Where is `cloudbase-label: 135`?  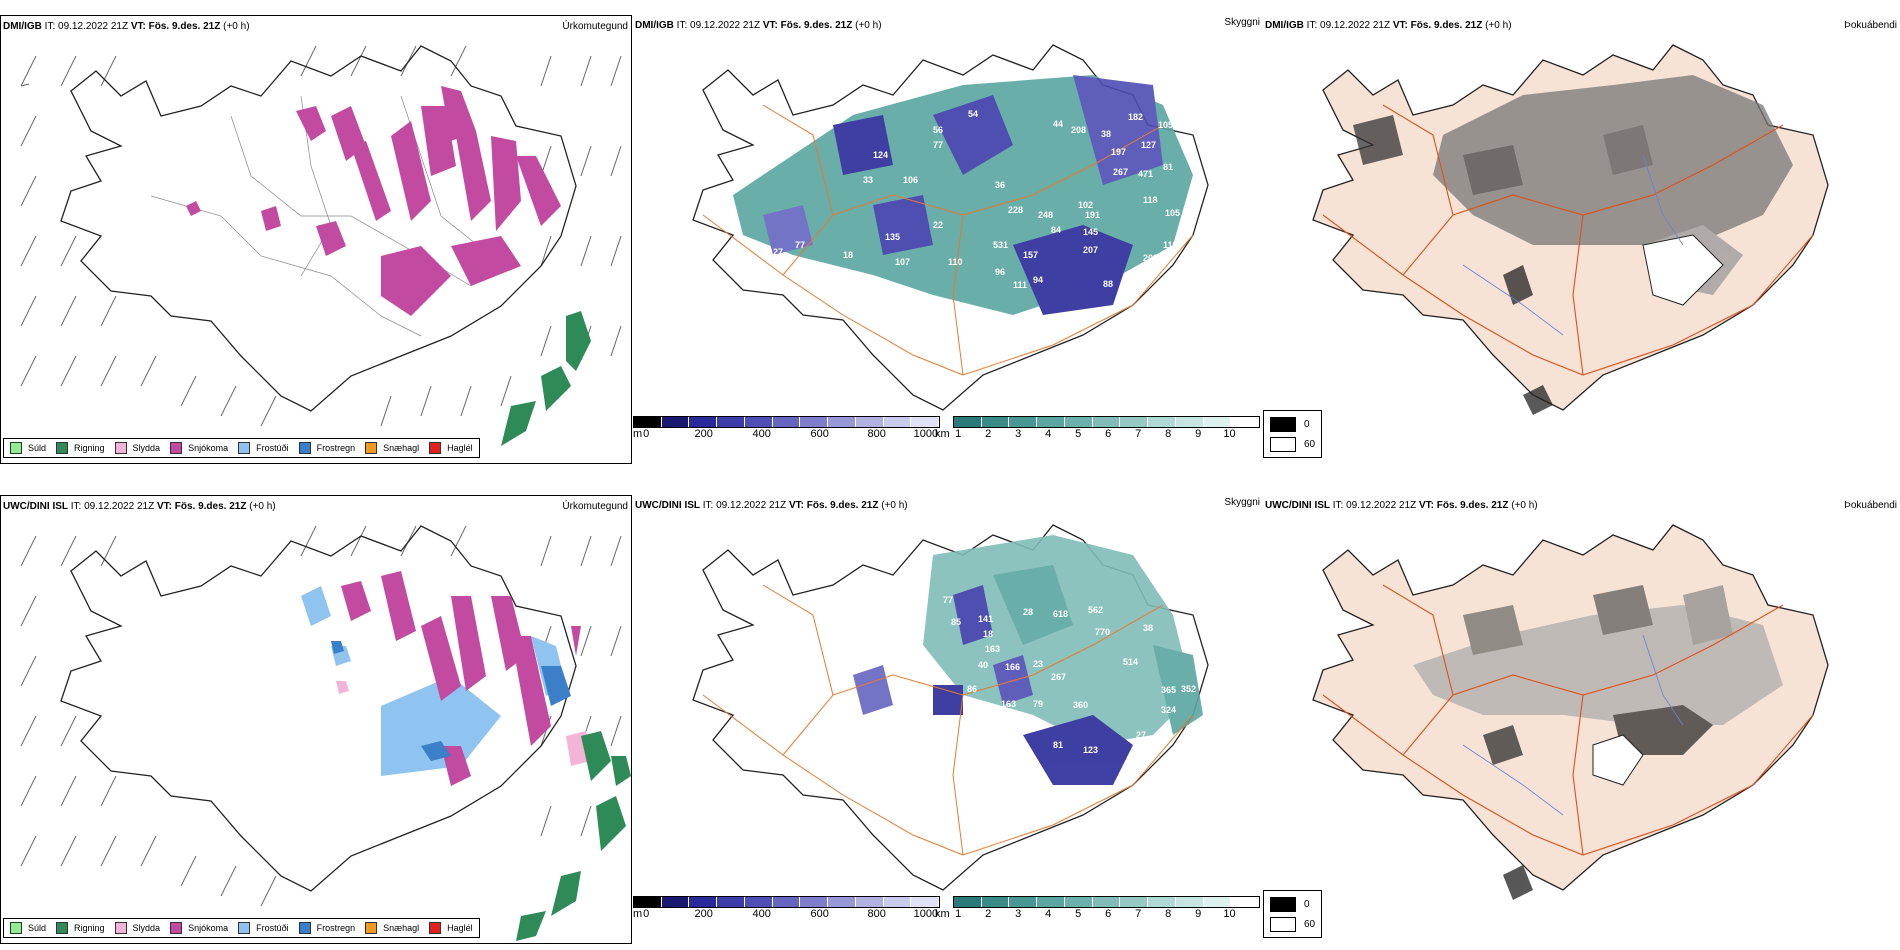 cloudbase-label: 135 is located at coordinates (892, 237).